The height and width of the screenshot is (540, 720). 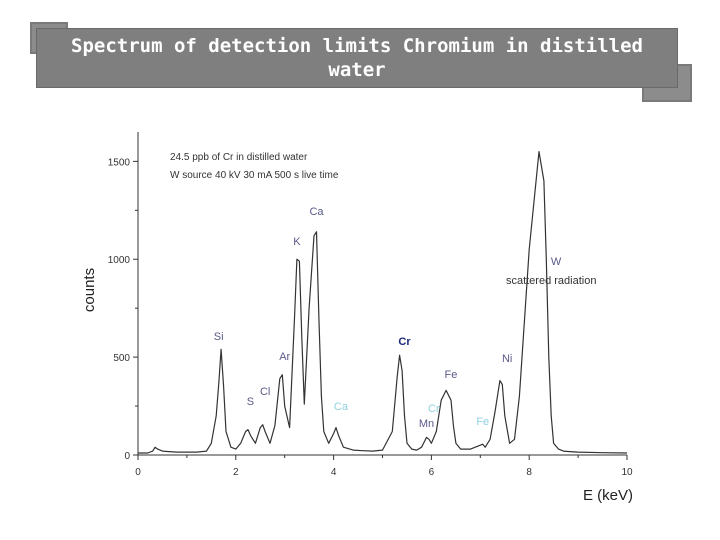 What do you see at coordinates (265, 392) in the screenshot?
I see `peak-label-cl: Cl` at bounding box center [265, 392].